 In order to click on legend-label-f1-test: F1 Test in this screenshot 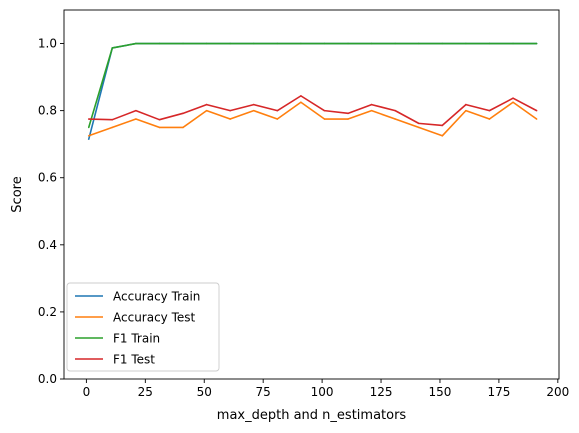, I will do `click(134, 360)`.